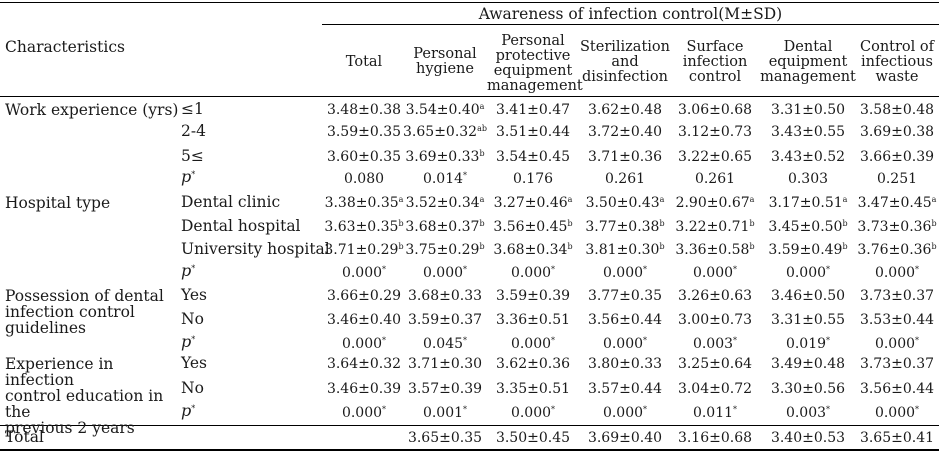 The height and width of the screenshot is (451, 939). I want to click on cell-value: 3.73±0.37, so click(897, 296).